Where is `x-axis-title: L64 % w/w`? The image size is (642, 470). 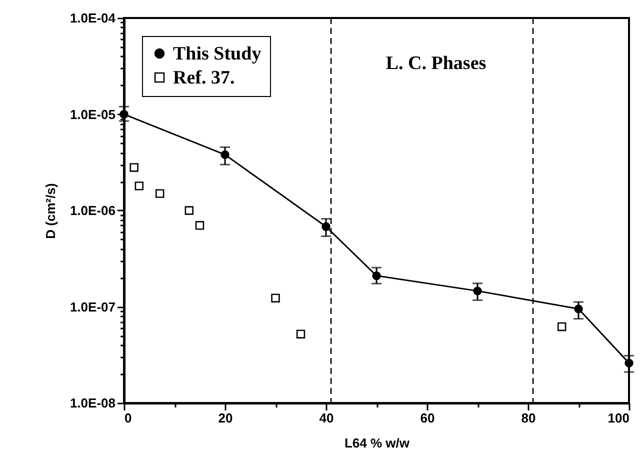 x-axis-title: L64 % w/w is located at coordinates (377, 443).